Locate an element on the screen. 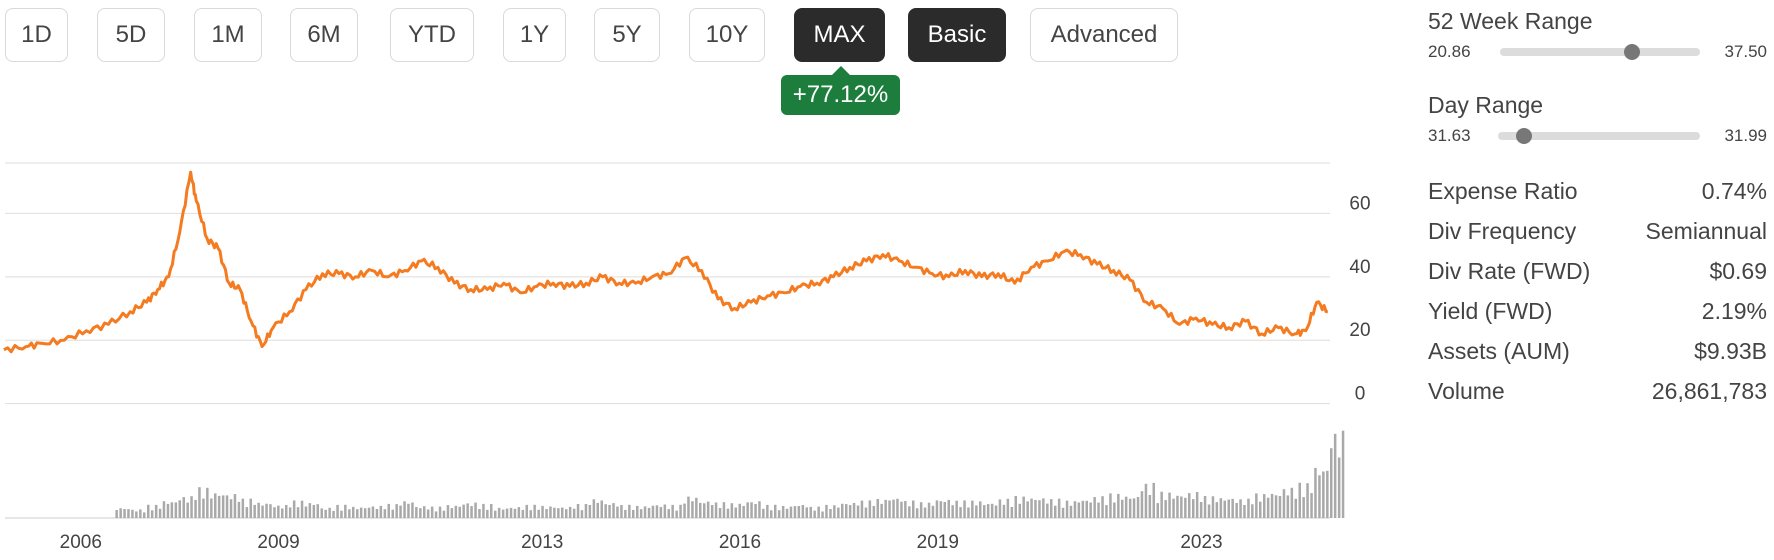 The width and height of the screenshot is (1774, 560). range-button-6m: 6M is located at coordinates (324, 35).